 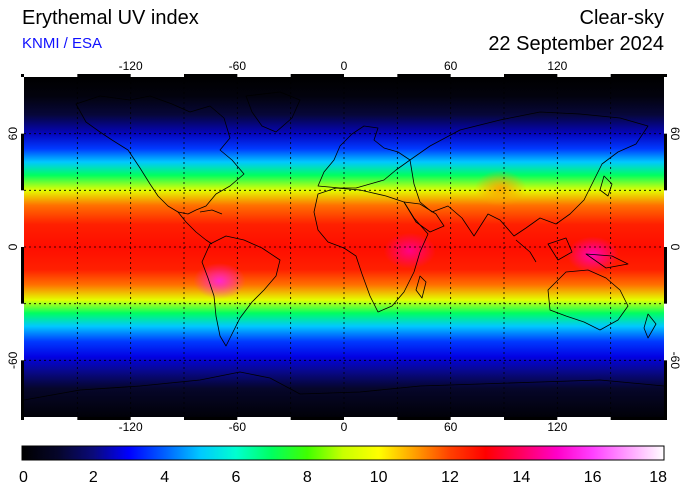 I want to click on lon-label-top: -60, so click(x=238, y=66).